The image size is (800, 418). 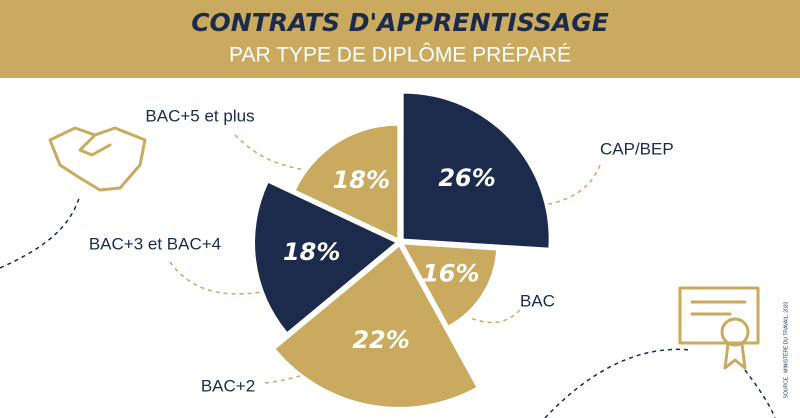 I want to click on category-label: BAC+5 et plus, so click(x=199, y=115).